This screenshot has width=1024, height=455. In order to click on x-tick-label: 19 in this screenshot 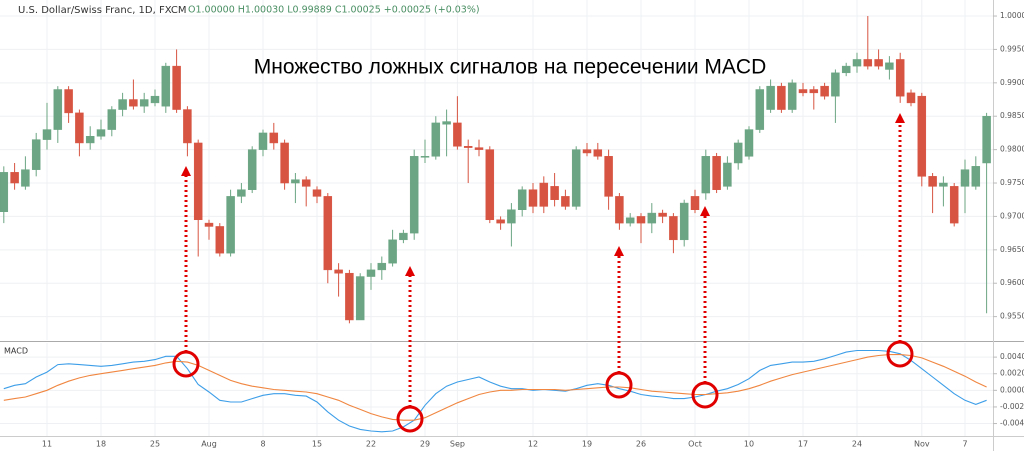, I will do `click(587, 444)`.